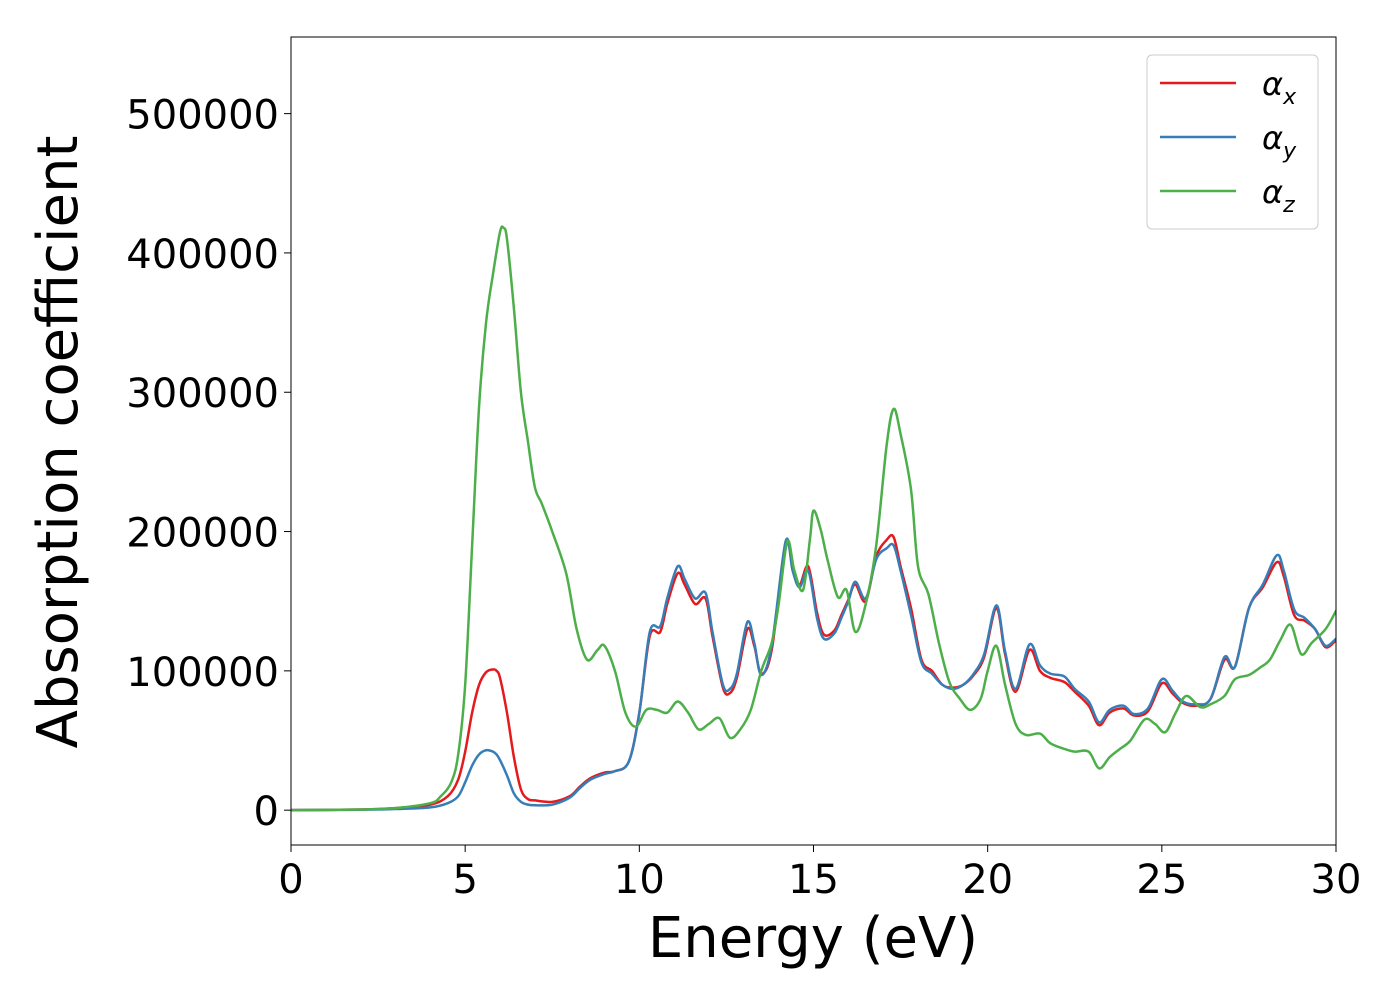  I want to click on y-tick-label: 500000, so click(202, 116).